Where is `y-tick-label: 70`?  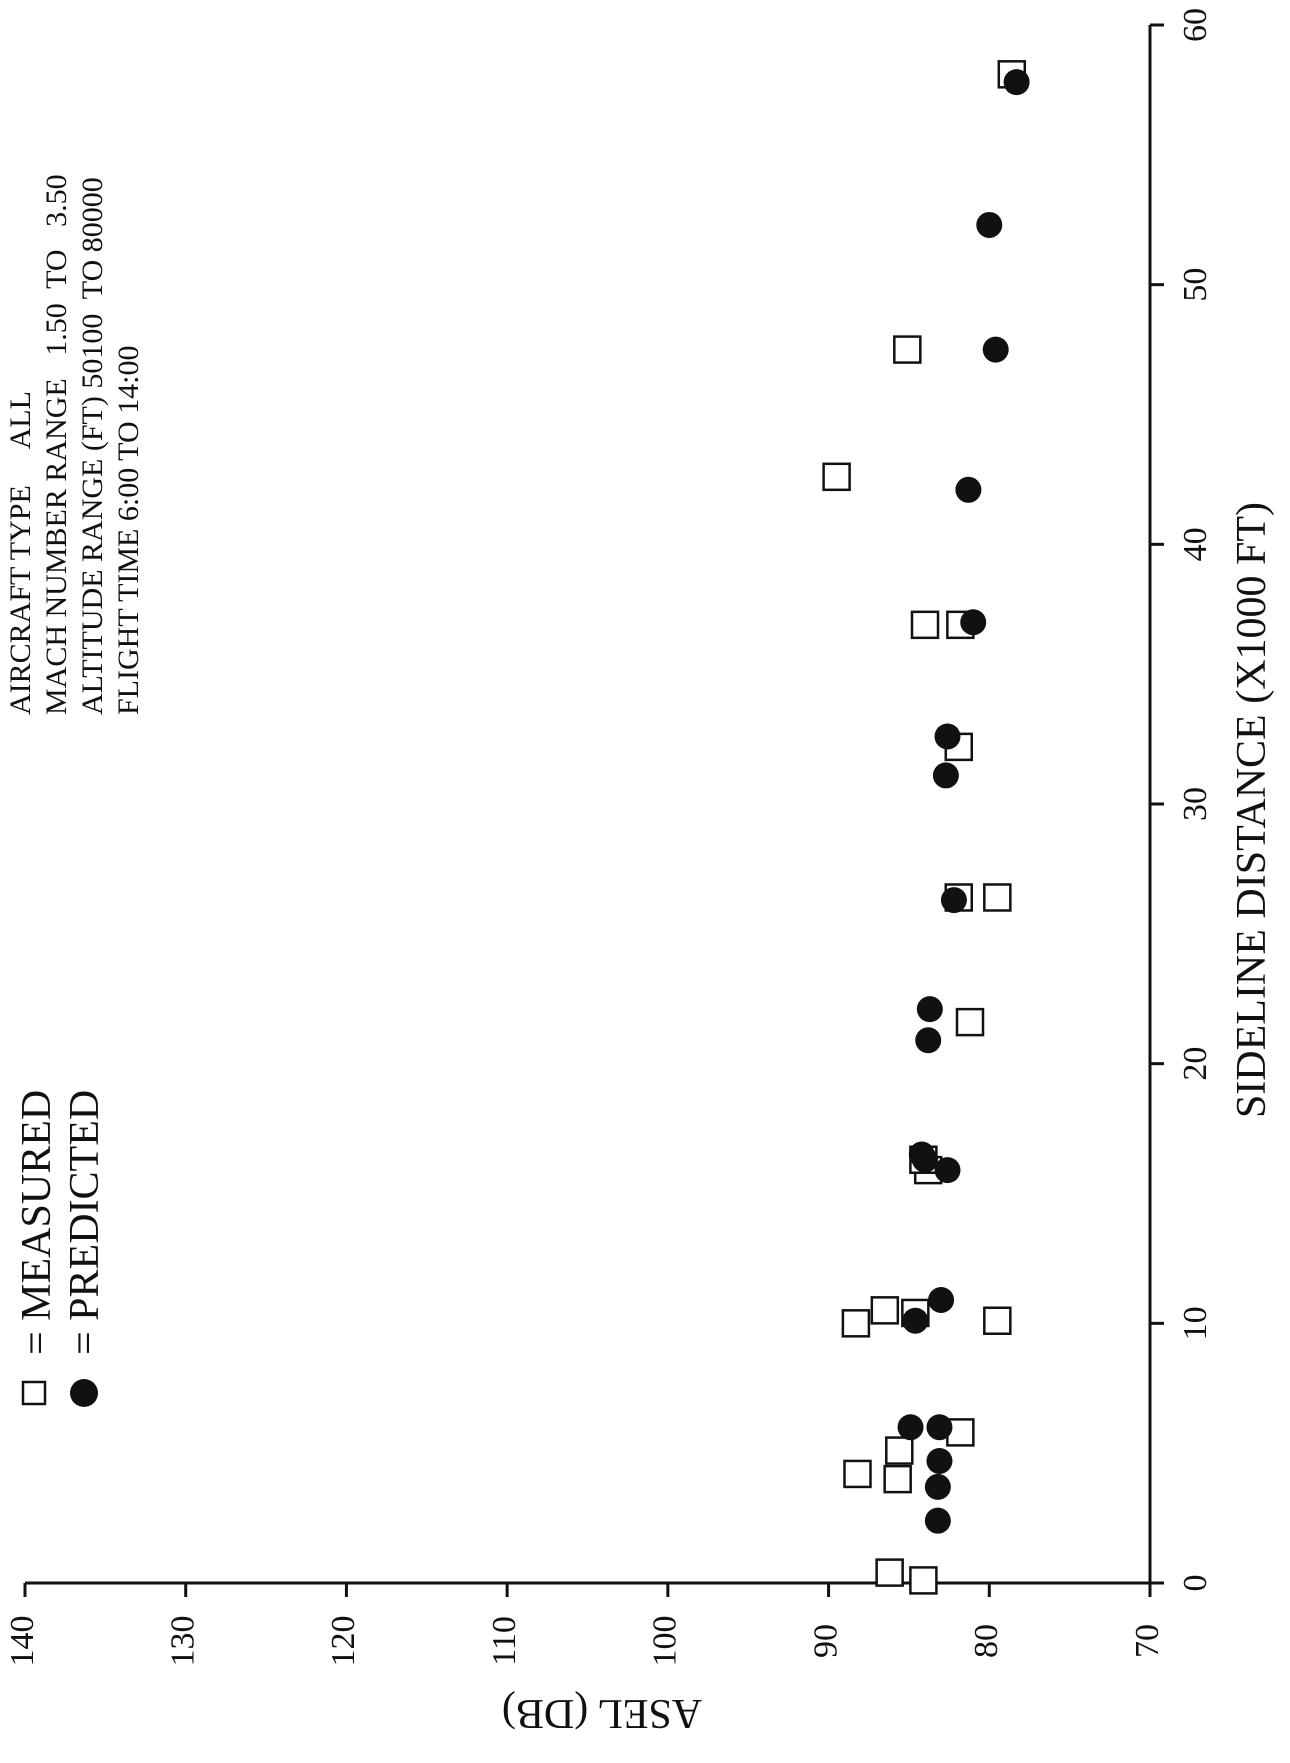
y-tick-label: 70 is located at coordinates (1147, 1641).